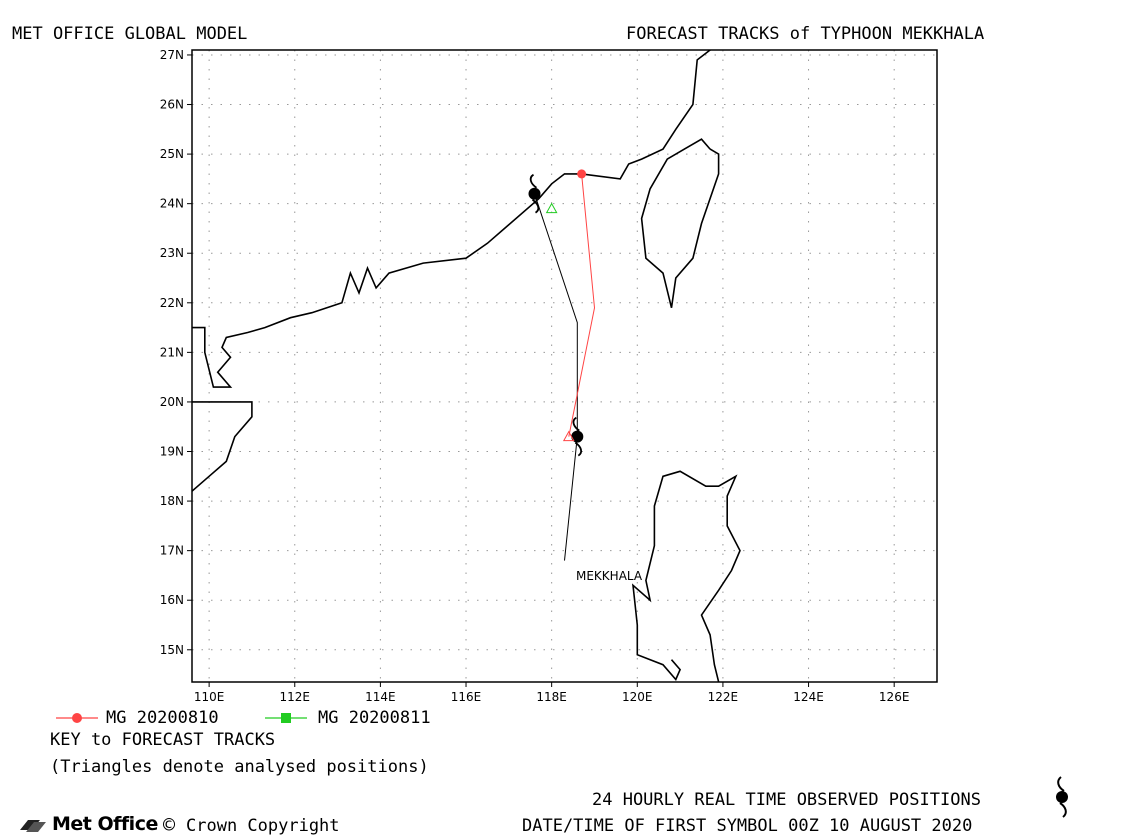 This screenshot has width=1130, height=840. Describe the element at coordinates (163, 740) in the screenshot. I see `key-title: KEY to FORECAST TRACKS` at that location.